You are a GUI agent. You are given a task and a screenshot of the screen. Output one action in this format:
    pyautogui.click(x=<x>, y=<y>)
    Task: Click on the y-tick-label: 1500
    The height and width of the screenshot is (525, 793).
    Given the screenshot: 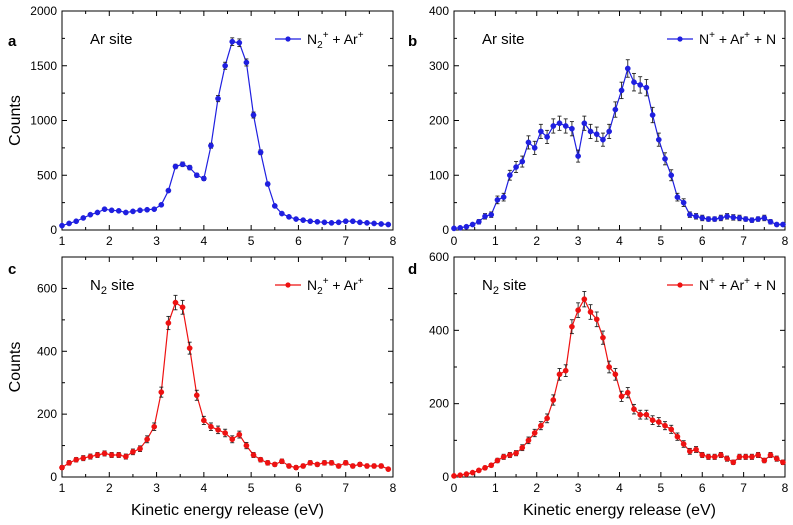 What is the action you would take?
    pyautogui.click(x=43, y=66)
    